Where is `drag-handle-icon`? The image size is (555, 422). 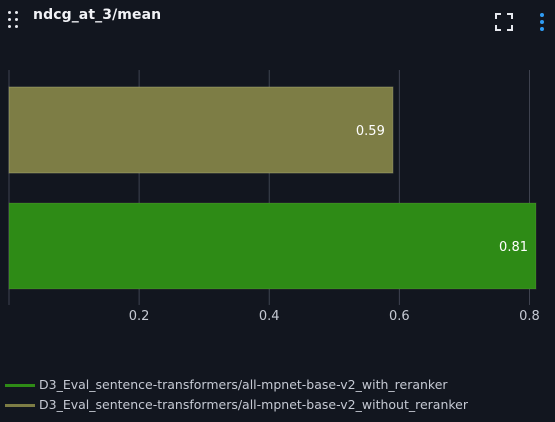
drag-handle-icon is located at coordinates (14, 20).